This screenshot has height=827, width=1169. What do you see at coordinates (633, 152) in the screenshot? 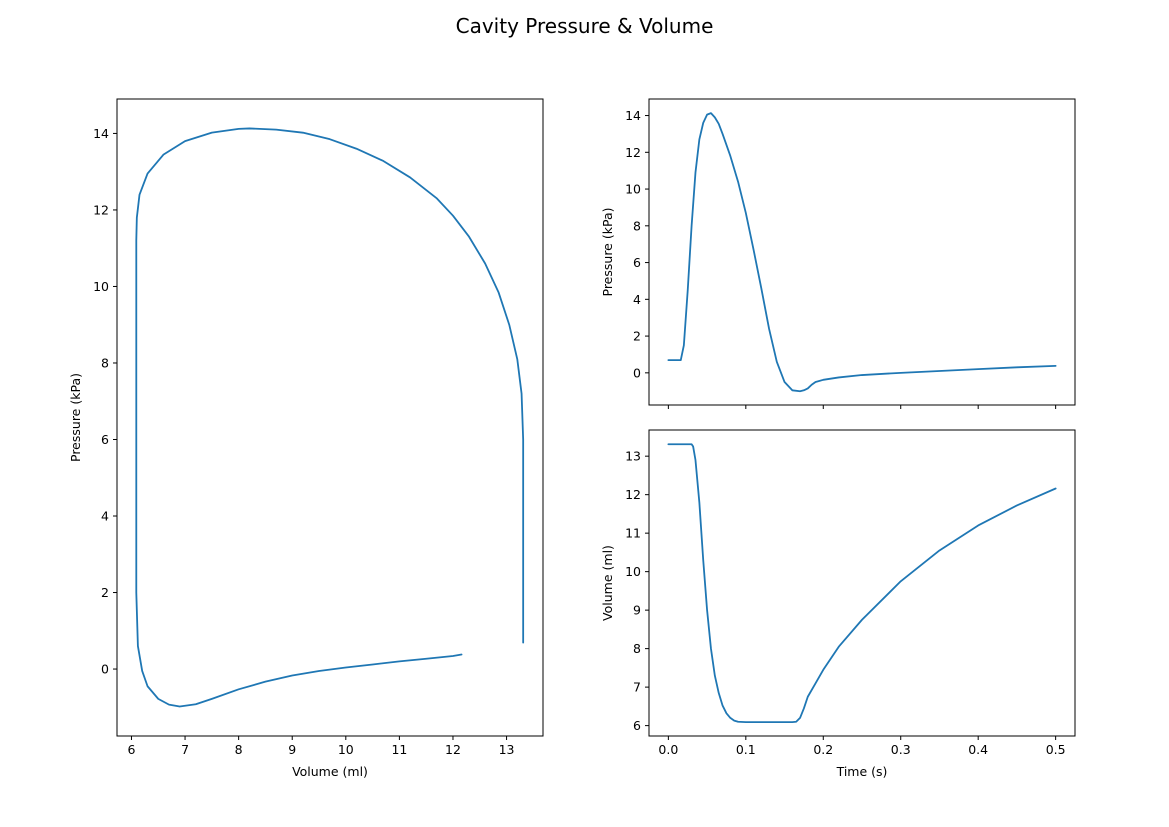
I see `pressure_time-y-tick-label: 12` at bounding box center [633, 152].